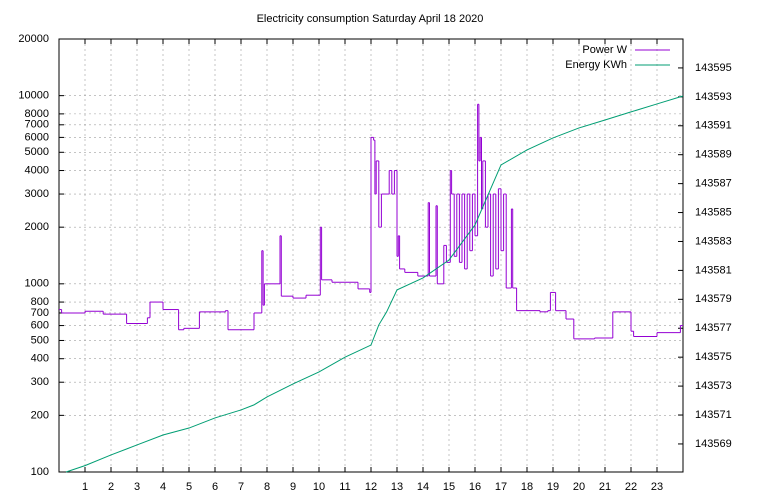  What do you see at coordinates (605, 487) in the screenshot?
I see `x-tick-label: 21` at bounding box center [605, 487].